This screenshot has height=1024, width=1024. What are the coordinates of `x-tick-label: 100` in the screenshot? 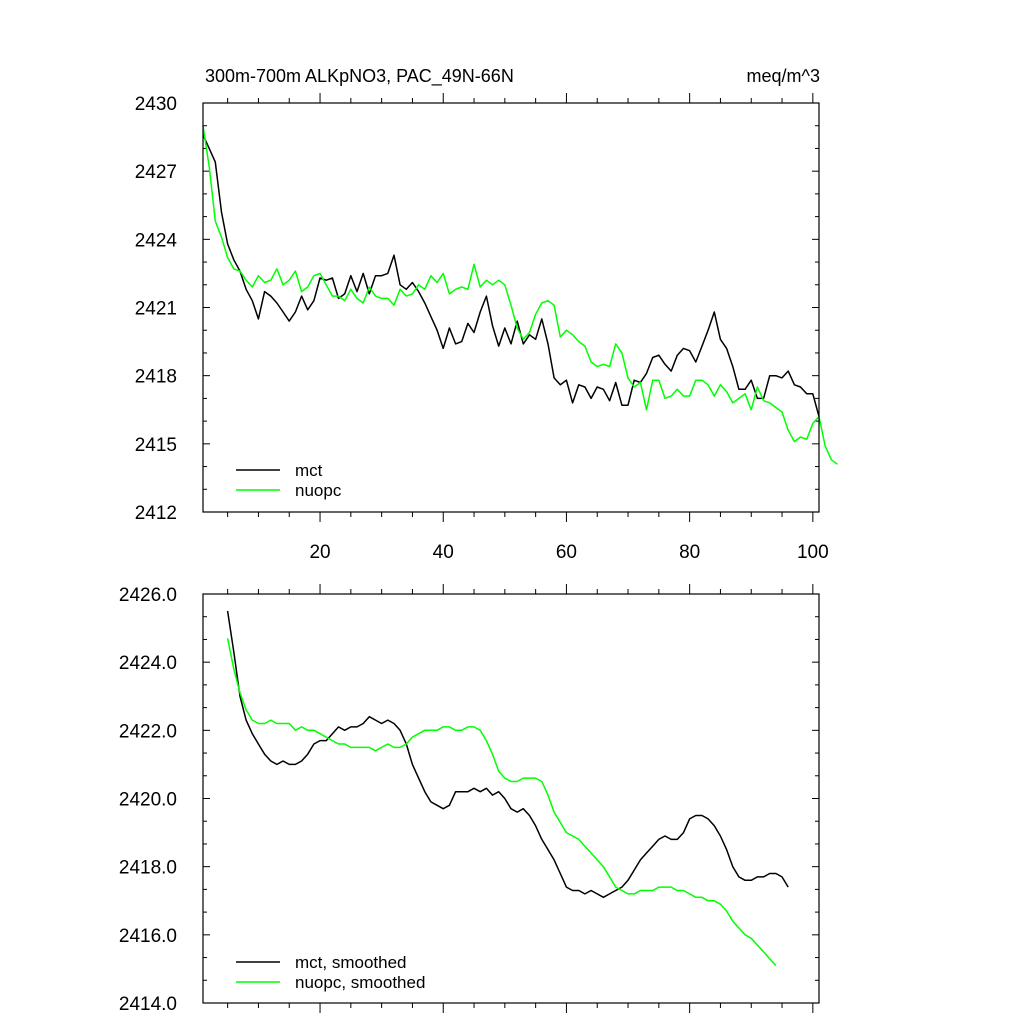 It's located at (813, 552).